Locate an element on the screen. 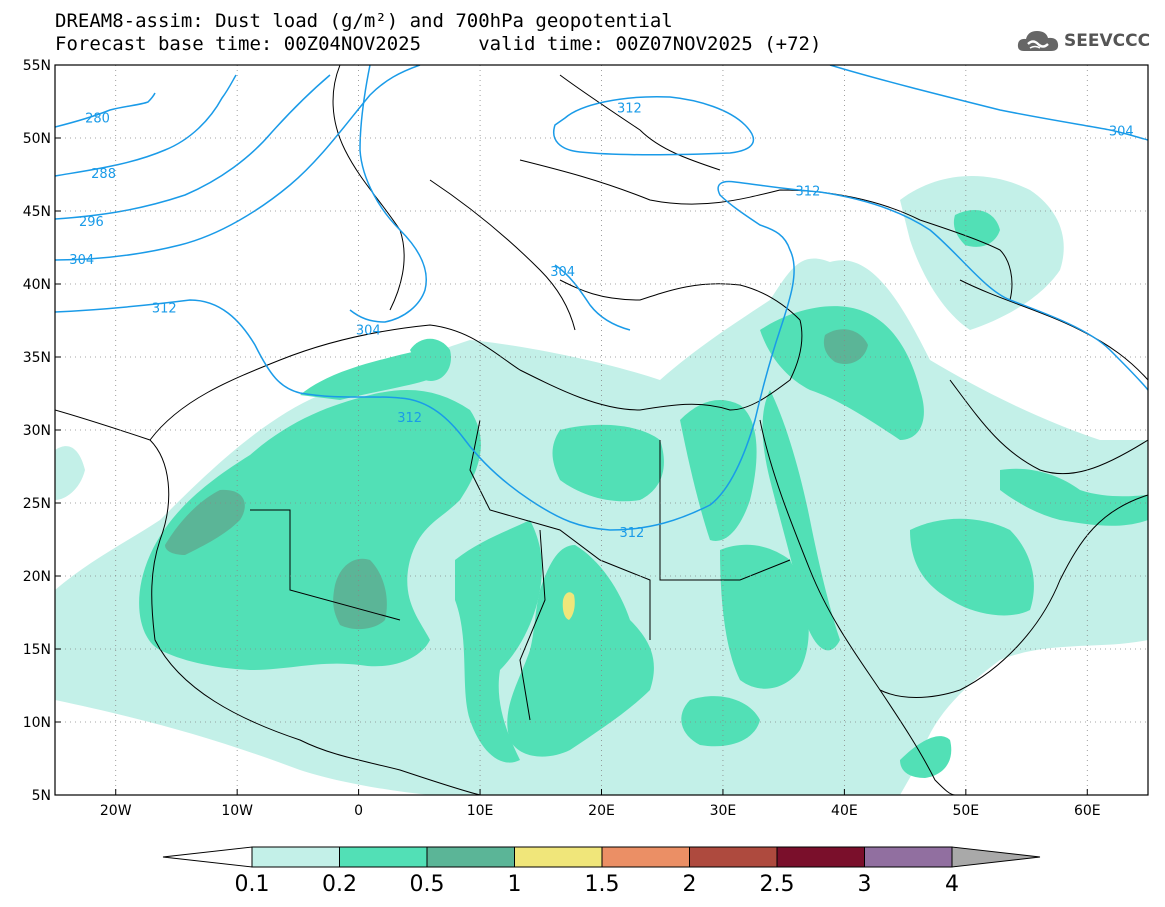 The height and width of the screenshot is (907, 1165). colorbar-left-arrow is located at coordinates (207, 857).